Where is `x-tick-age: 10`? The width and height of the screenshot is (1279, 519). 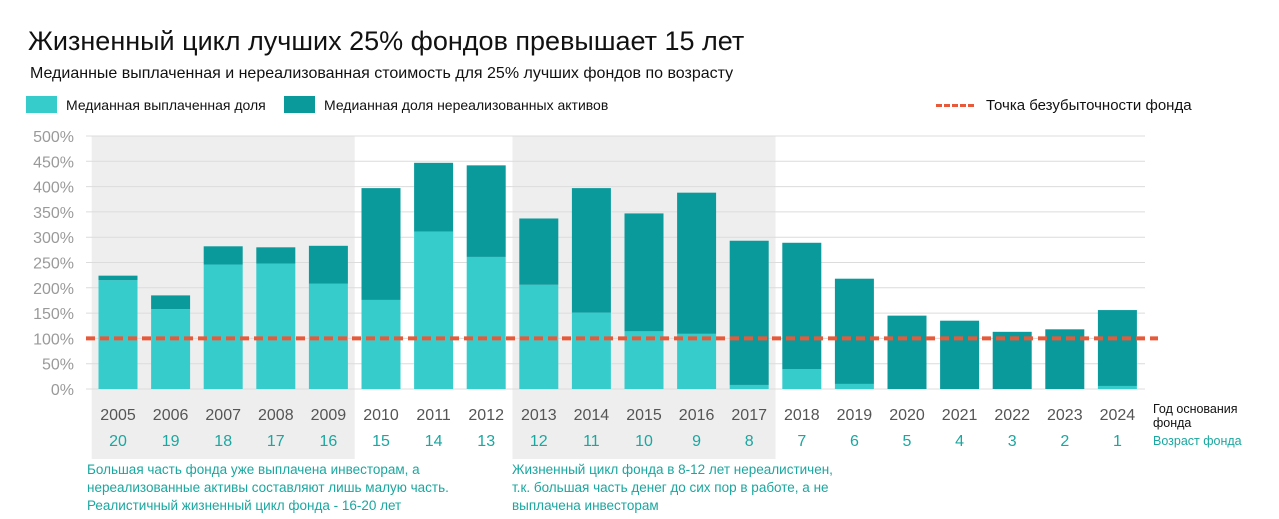 x-tick-age: 10 is located at coordinates (644, 441).